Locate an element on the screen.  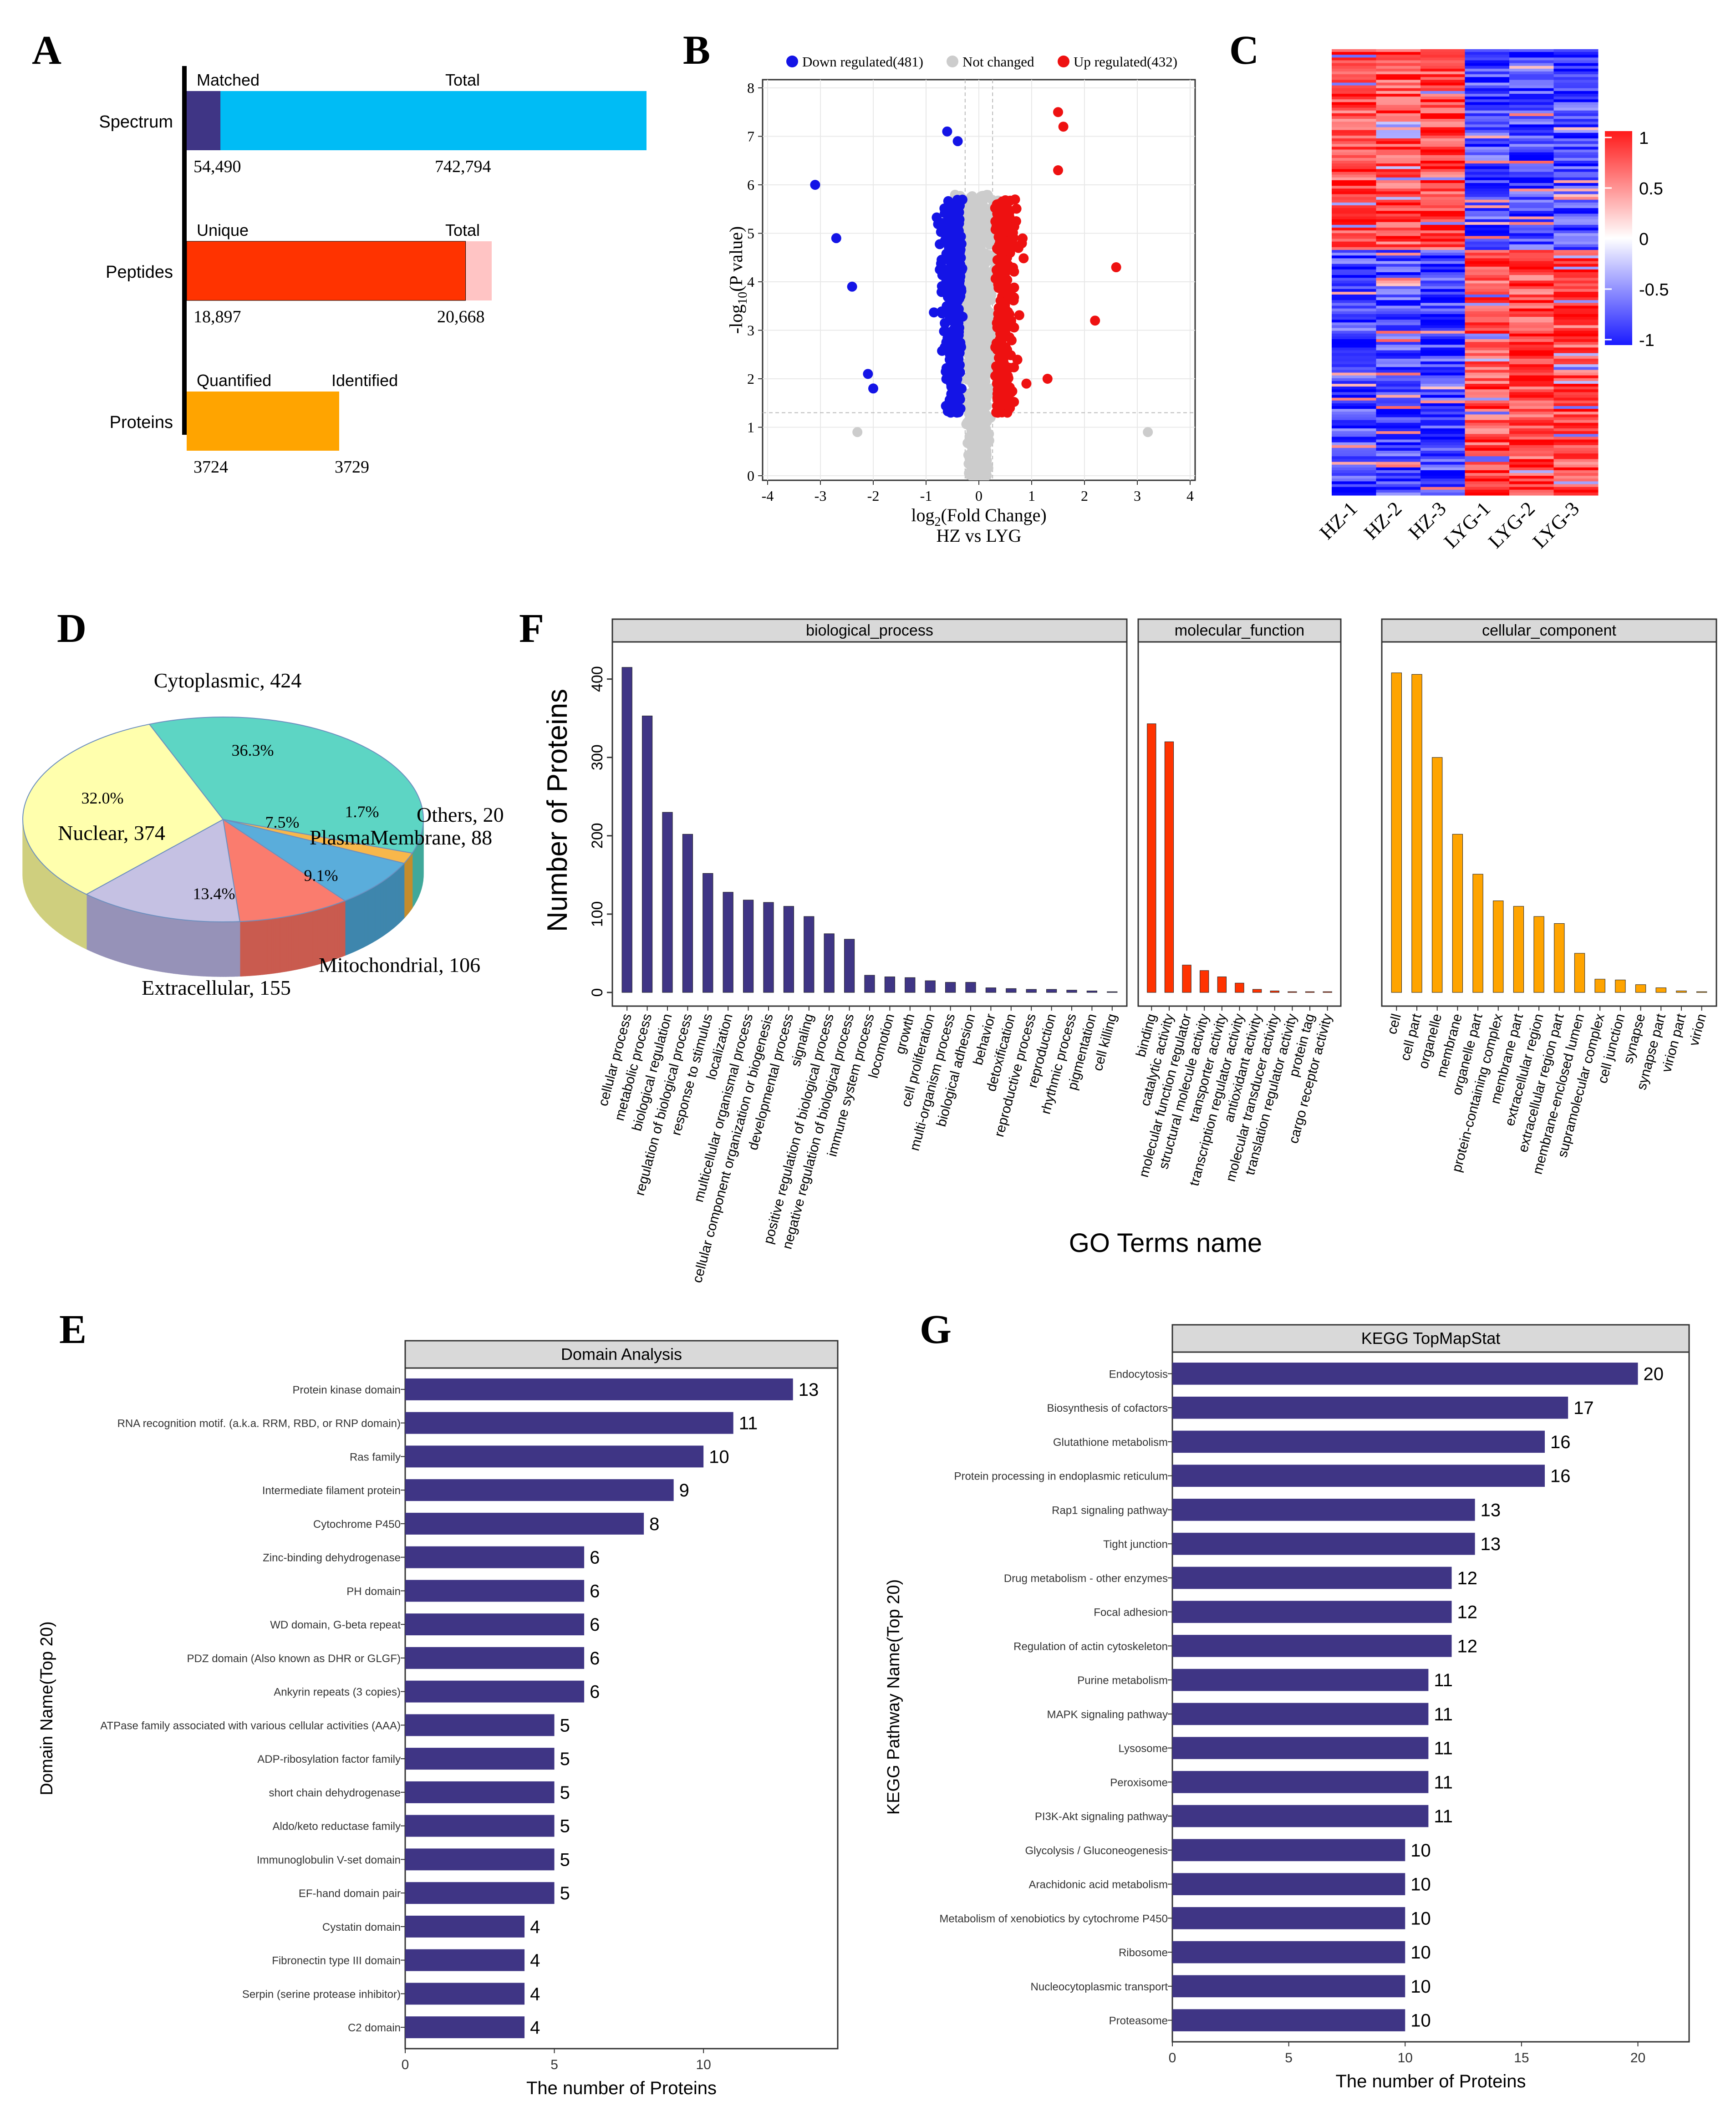
pie-pct-label: 1.7% is located at coordinates (362, 812).